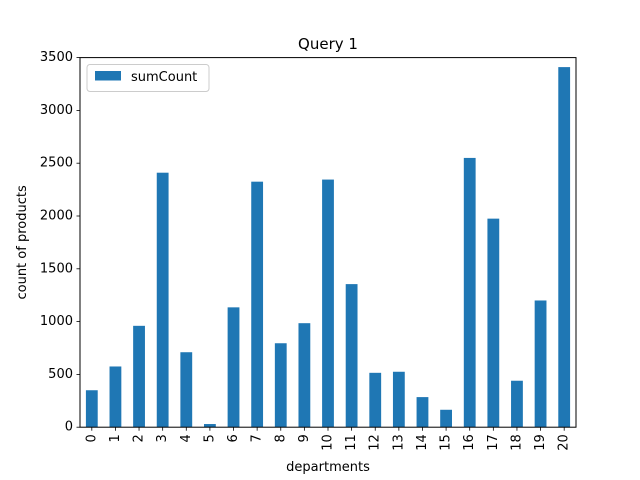 This screenshot has height=480, width=640. What do you see at coordinates (375, 442) in the screenshot?
I see `x-tick-label: 12` at bounding box center [375, 442].